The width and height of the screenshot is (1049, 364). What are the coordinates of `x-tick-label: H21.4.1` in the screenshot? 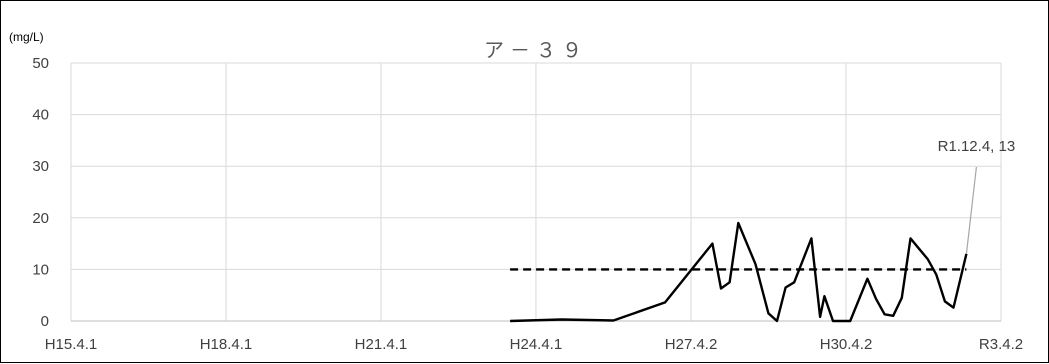 It's located at (381, 344).